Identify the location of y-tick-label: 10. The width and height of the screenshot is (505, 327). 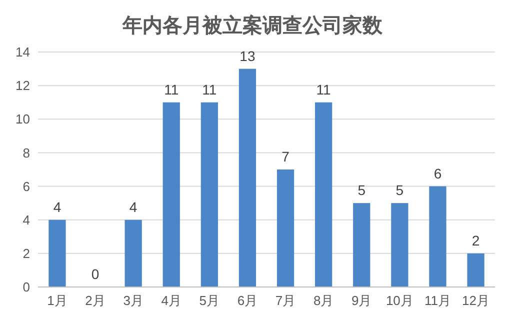
(23, 119).